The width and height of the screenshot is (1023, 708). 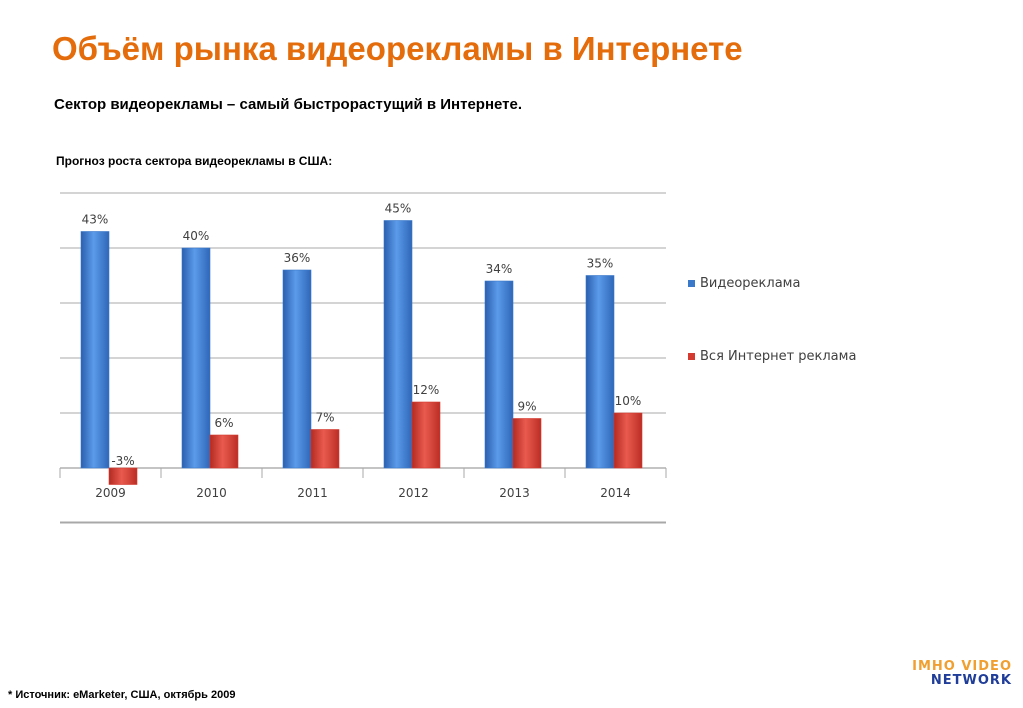 I want to click on bar-video-2012, so click(x=398, y=344).